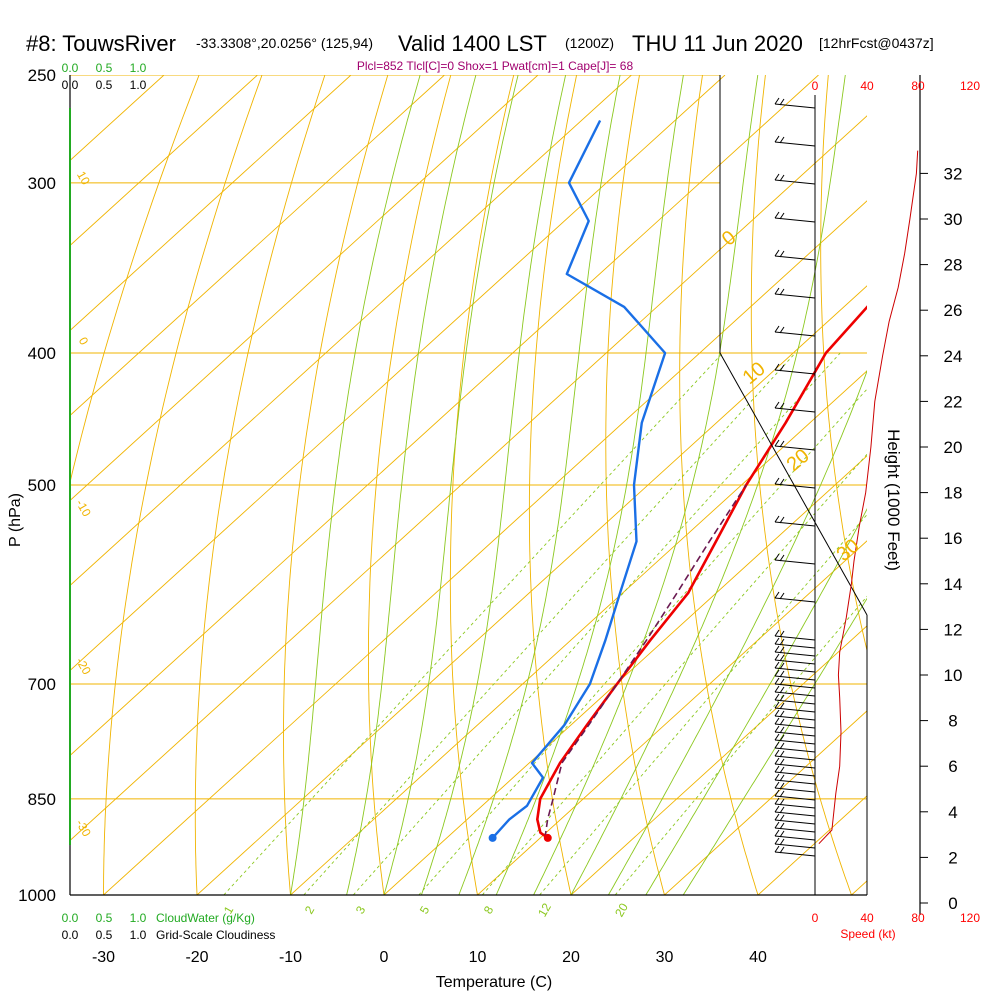 This screenshot has width=1000, height=1000. I want to click on height-tick-label: 10, so click(953, 675).